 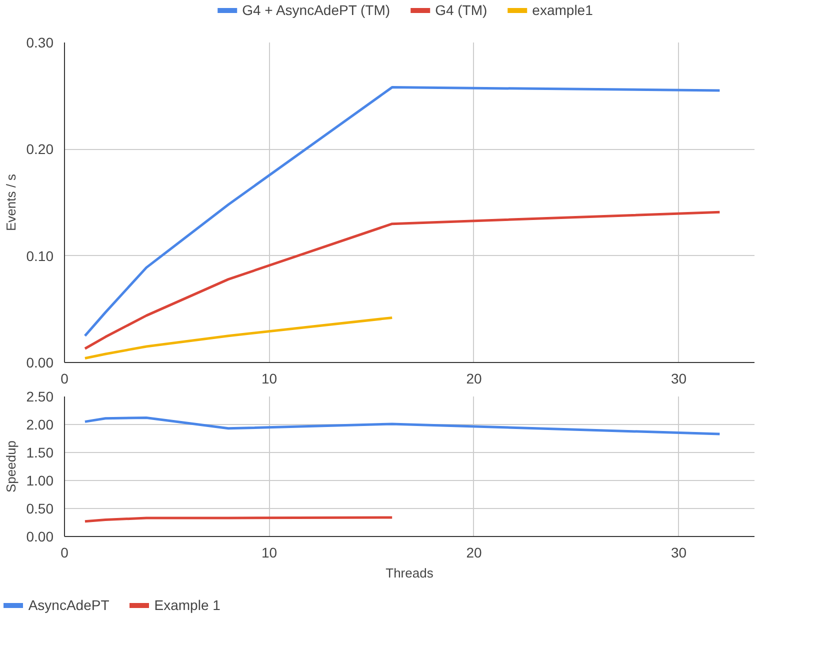 What do you see at coordinates (10, 466) in the screenshot?
I see `y-axis-title: Speedup` at bounding box center [10, 466].